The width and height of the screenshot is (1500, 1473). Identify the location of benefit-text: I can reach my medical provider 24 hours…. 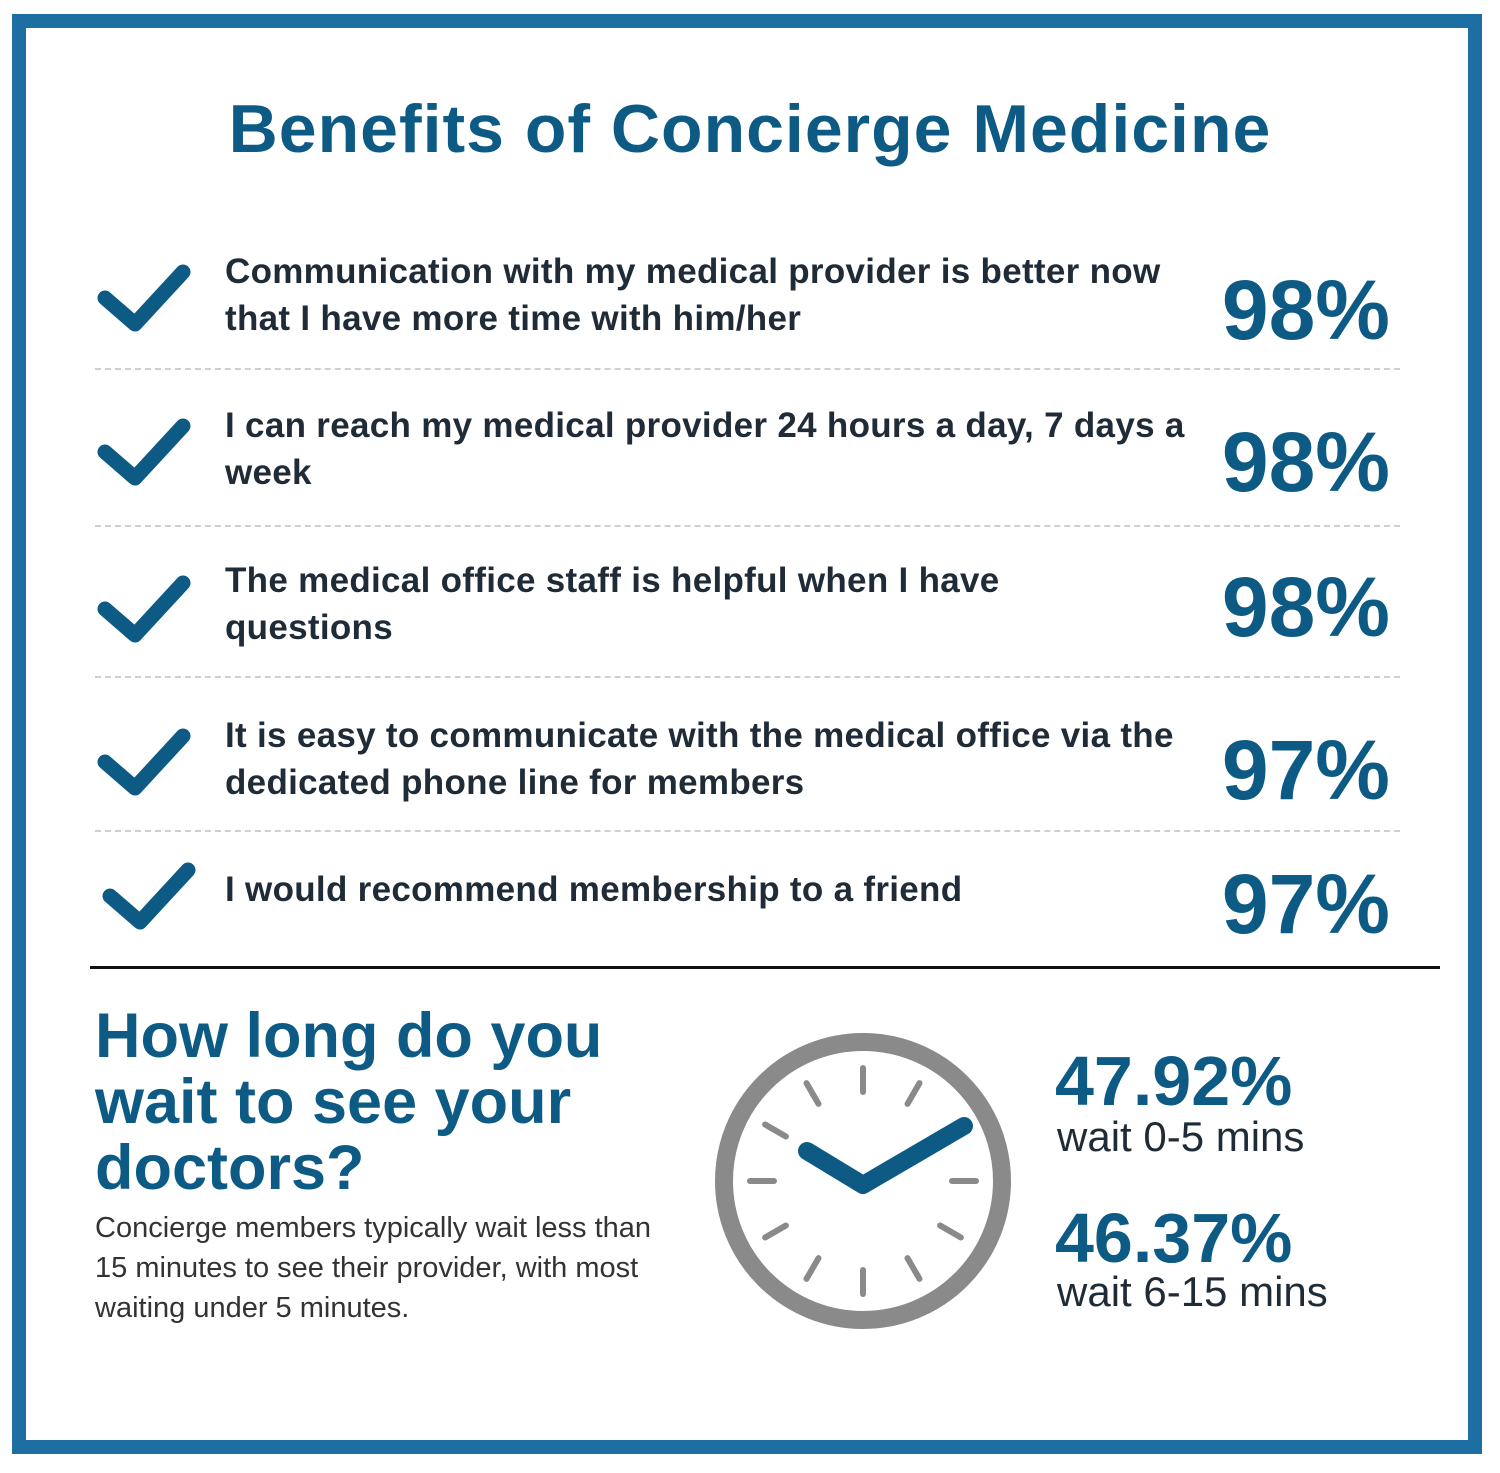
(705, 449).